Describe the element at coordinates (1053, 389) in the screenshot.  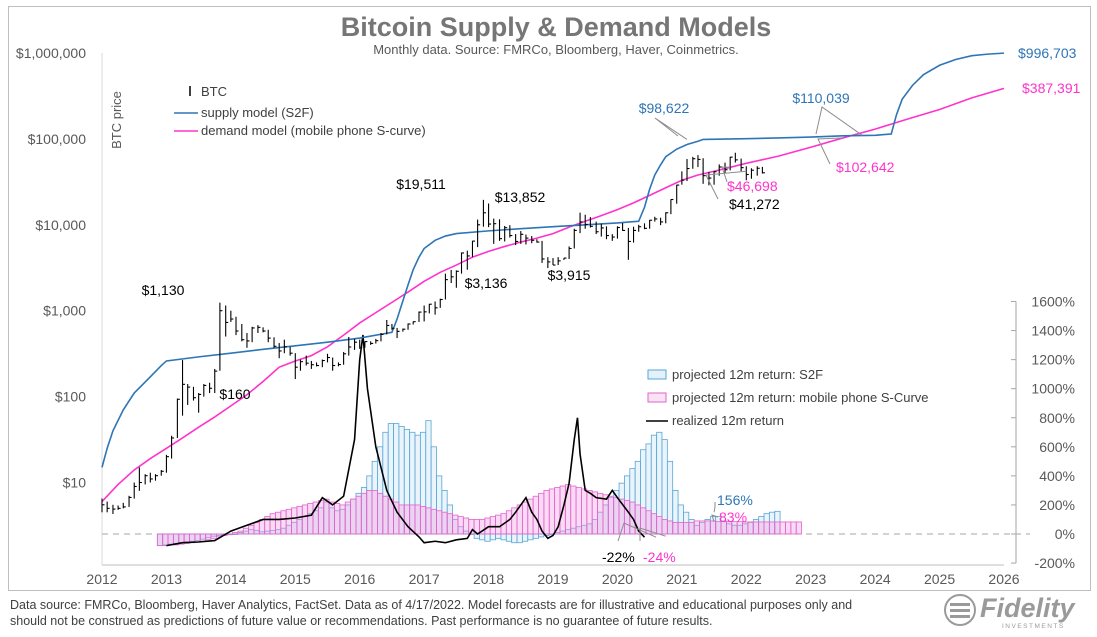
I see `y2-tick-label: 1000%` at that location.